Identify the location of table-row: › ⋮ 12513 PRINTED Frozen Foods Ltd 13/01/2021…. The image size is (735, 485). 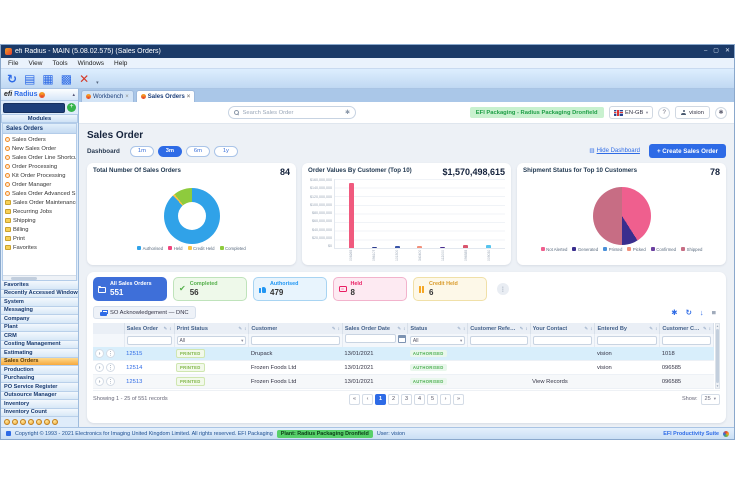
(403, 381).